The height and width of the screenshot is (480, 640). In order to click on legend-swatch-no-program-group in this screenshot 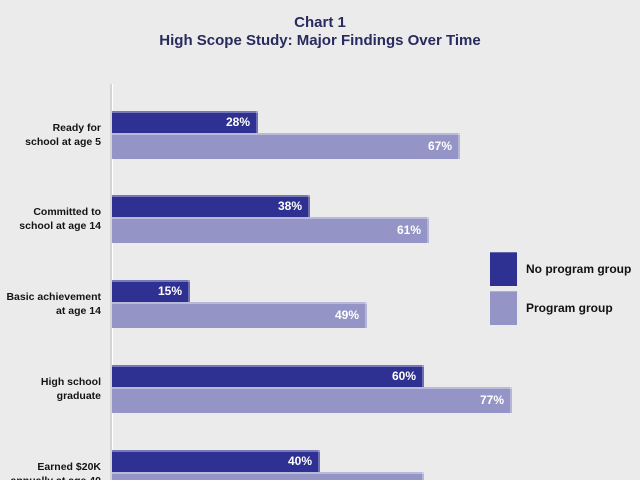, I will do `click(503, 269)`.